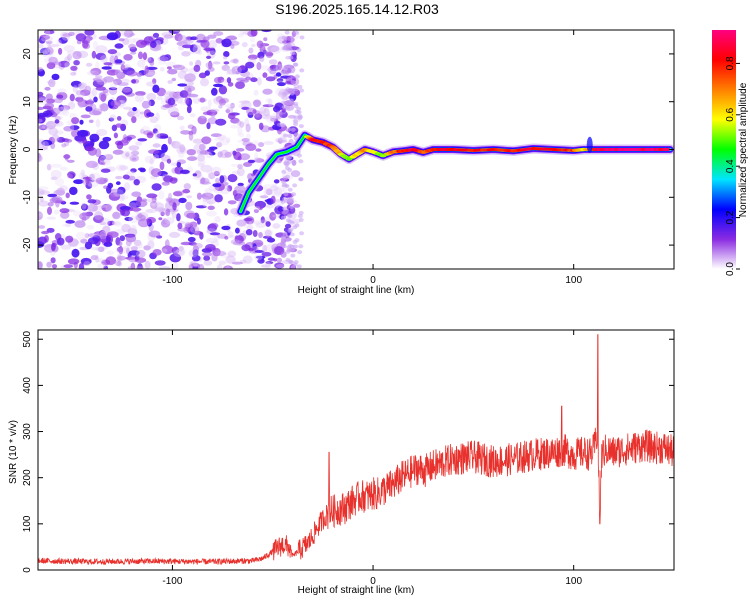 Image resolution: width=750 pixels, height=600 pixels. What do you see at coordinates (724, 149) in the screenshot?
I see `colorbar-scale` at bounding box center [724, 149].